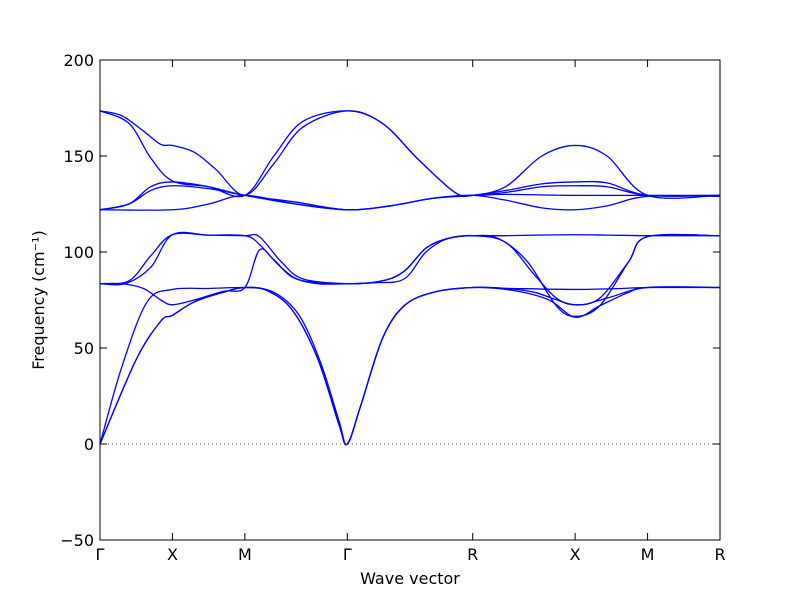 This screenshot has height=600, width=800. I want to click on y-tick-label: 150, so click(78, 156).